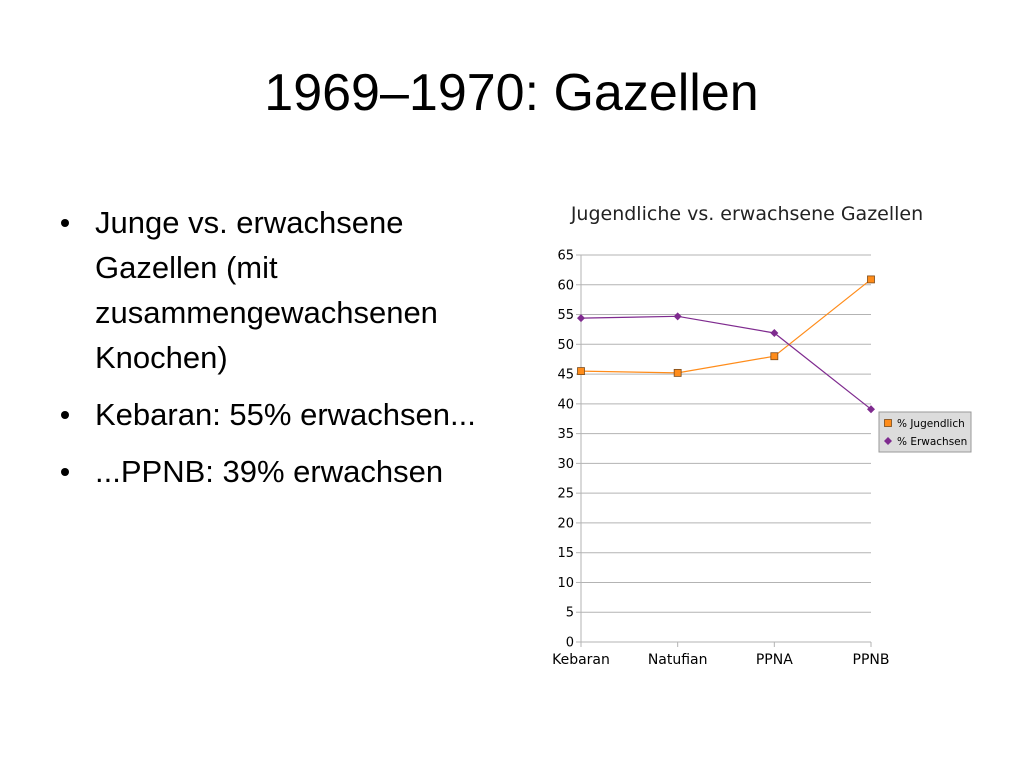 The height and width of the screenshot is (767, 1023). Describe the element at coordinates (565, 285) in the screenshot. I see `y-tick-label: 60` at that location.